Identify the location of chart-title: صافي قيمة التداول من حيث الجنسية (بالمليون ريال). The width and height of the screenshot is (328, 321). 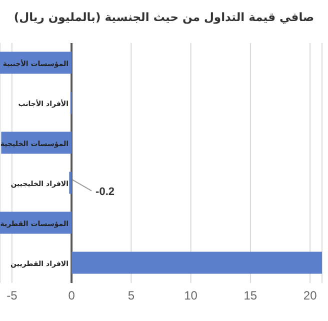
(164, 17).